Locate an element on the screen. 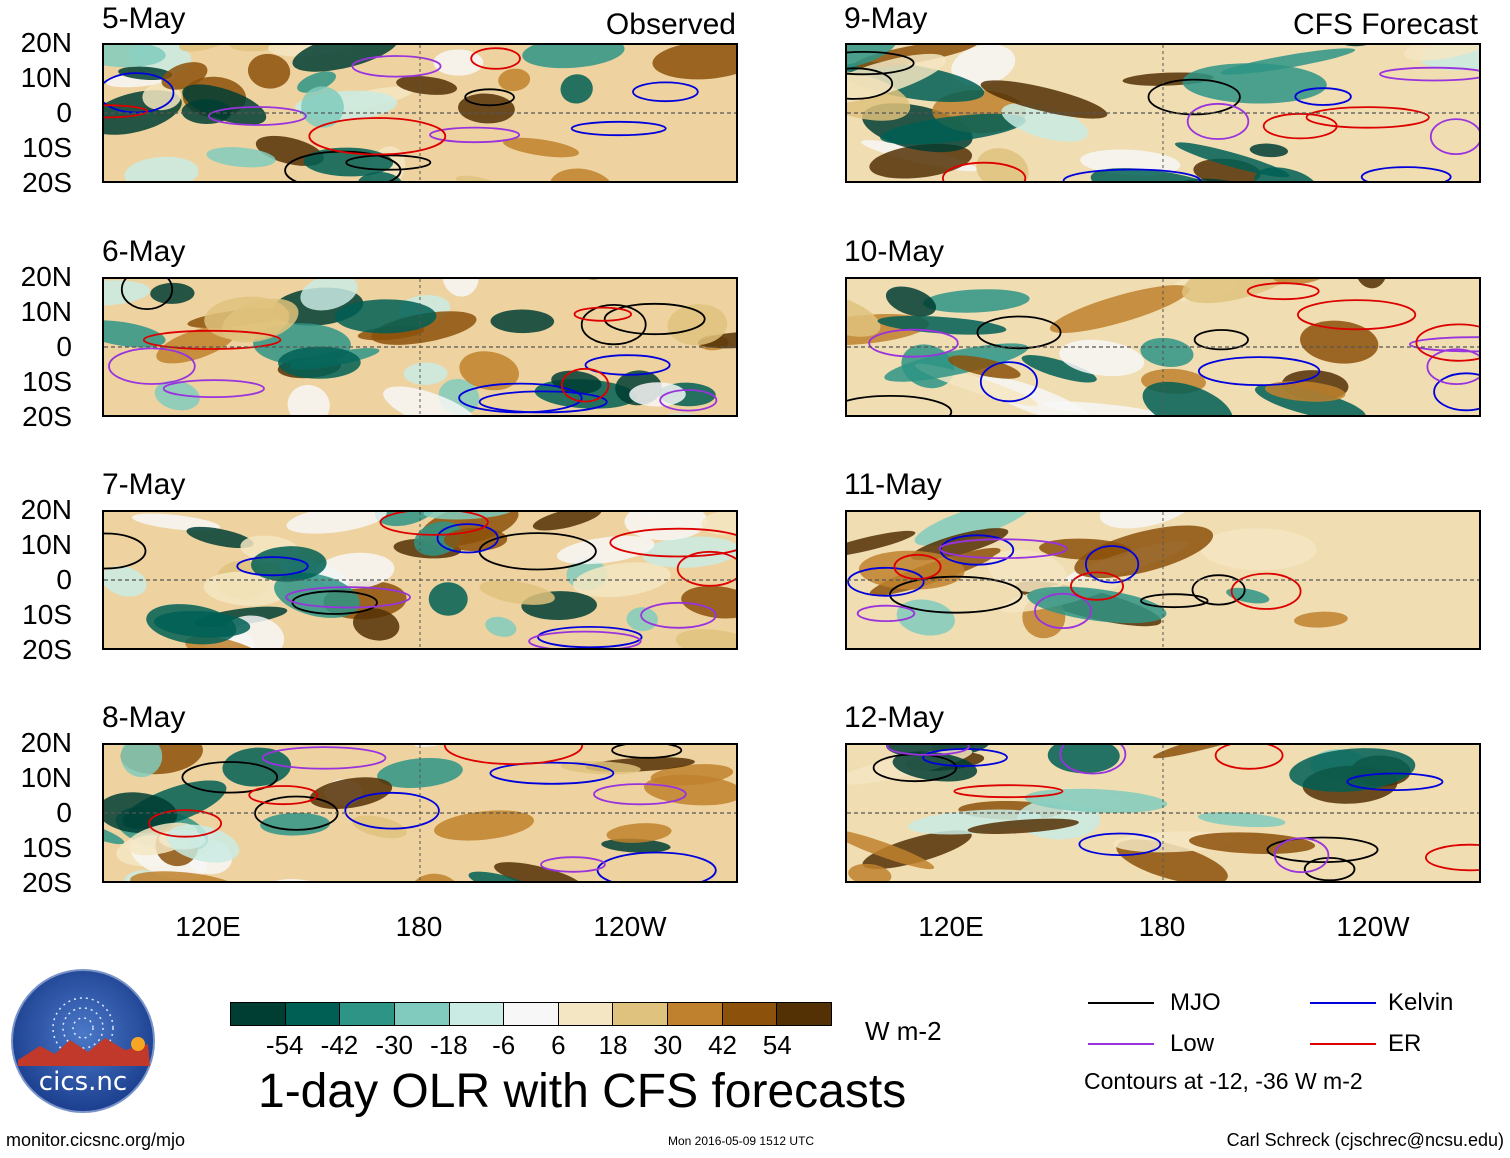 This screenshot has width=1510, height=1158. chart-title: 1-day OLR with CFS forecasts is located at coordinates (582, 1091).